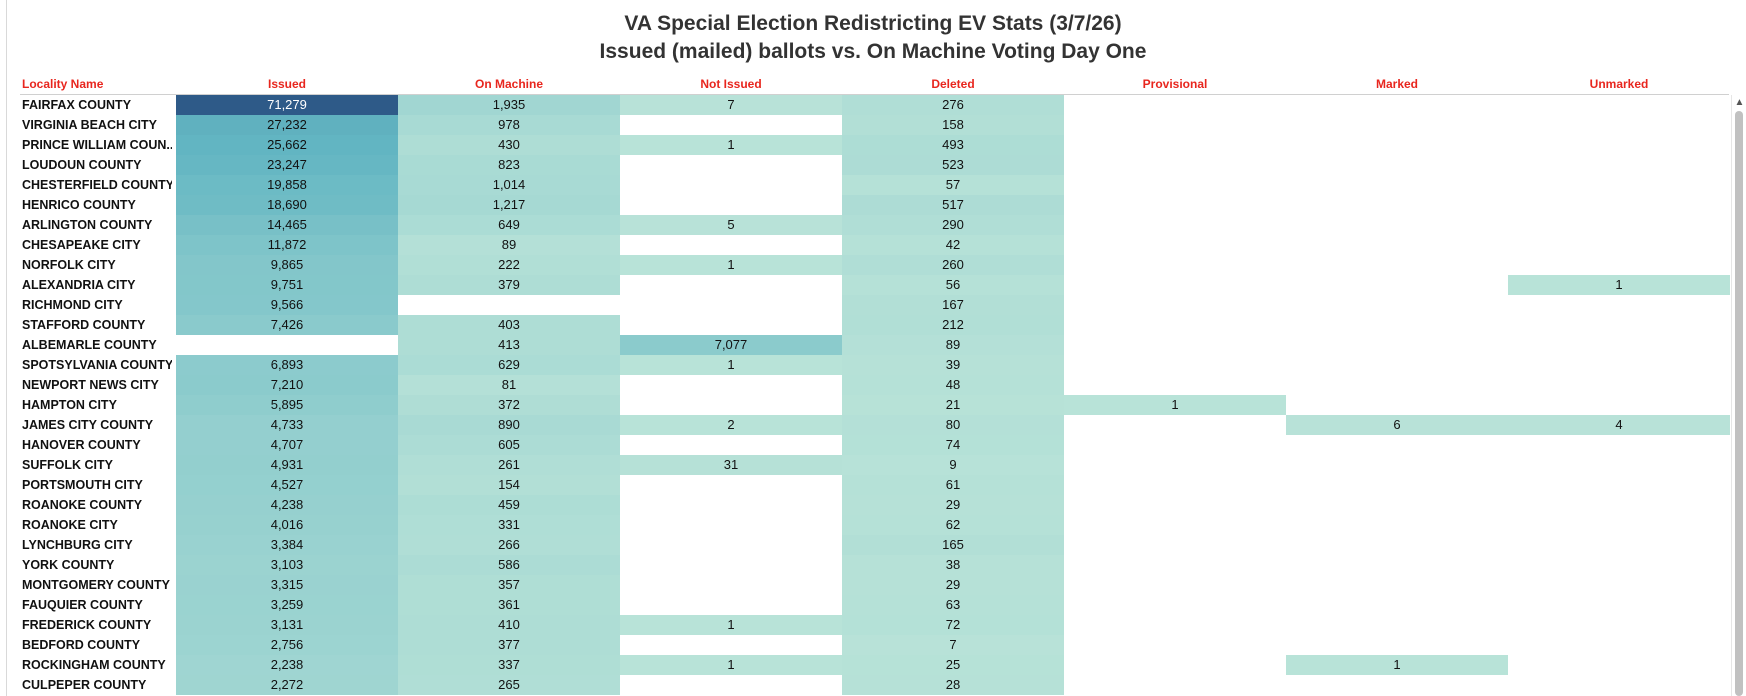  Describe the element at coordinates (1739, 403) in the screenshot. I see `scroll-thumb` at that location.